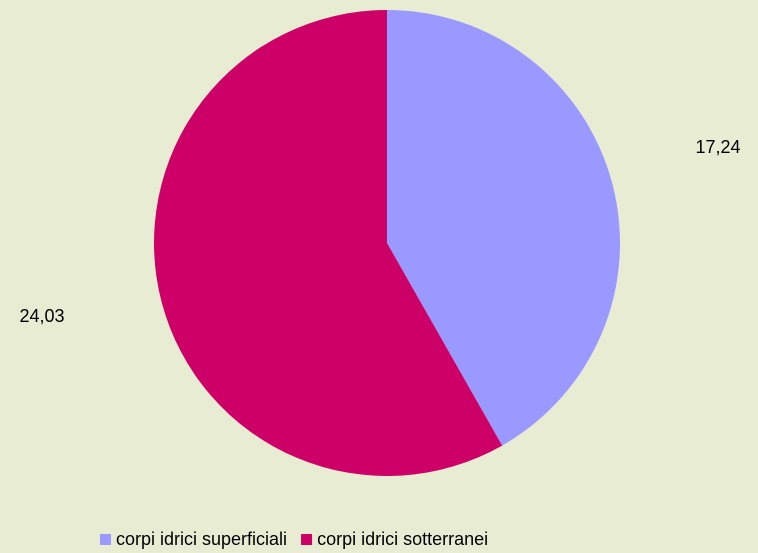  What do you see at coordinates (201, 539) in the screenshot?
I see `legend-label: corpi idrici superficiali` at bounding box center [201, 539].